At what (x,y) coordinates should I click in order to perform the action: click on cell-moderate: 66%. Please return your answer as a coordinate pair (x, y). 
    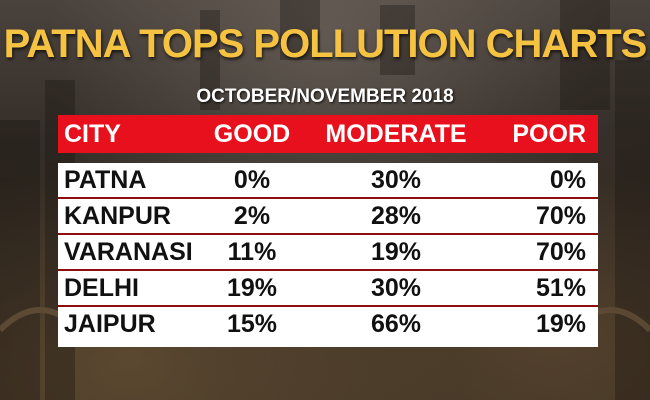
    Looking at the image, I should click on (396, 323).